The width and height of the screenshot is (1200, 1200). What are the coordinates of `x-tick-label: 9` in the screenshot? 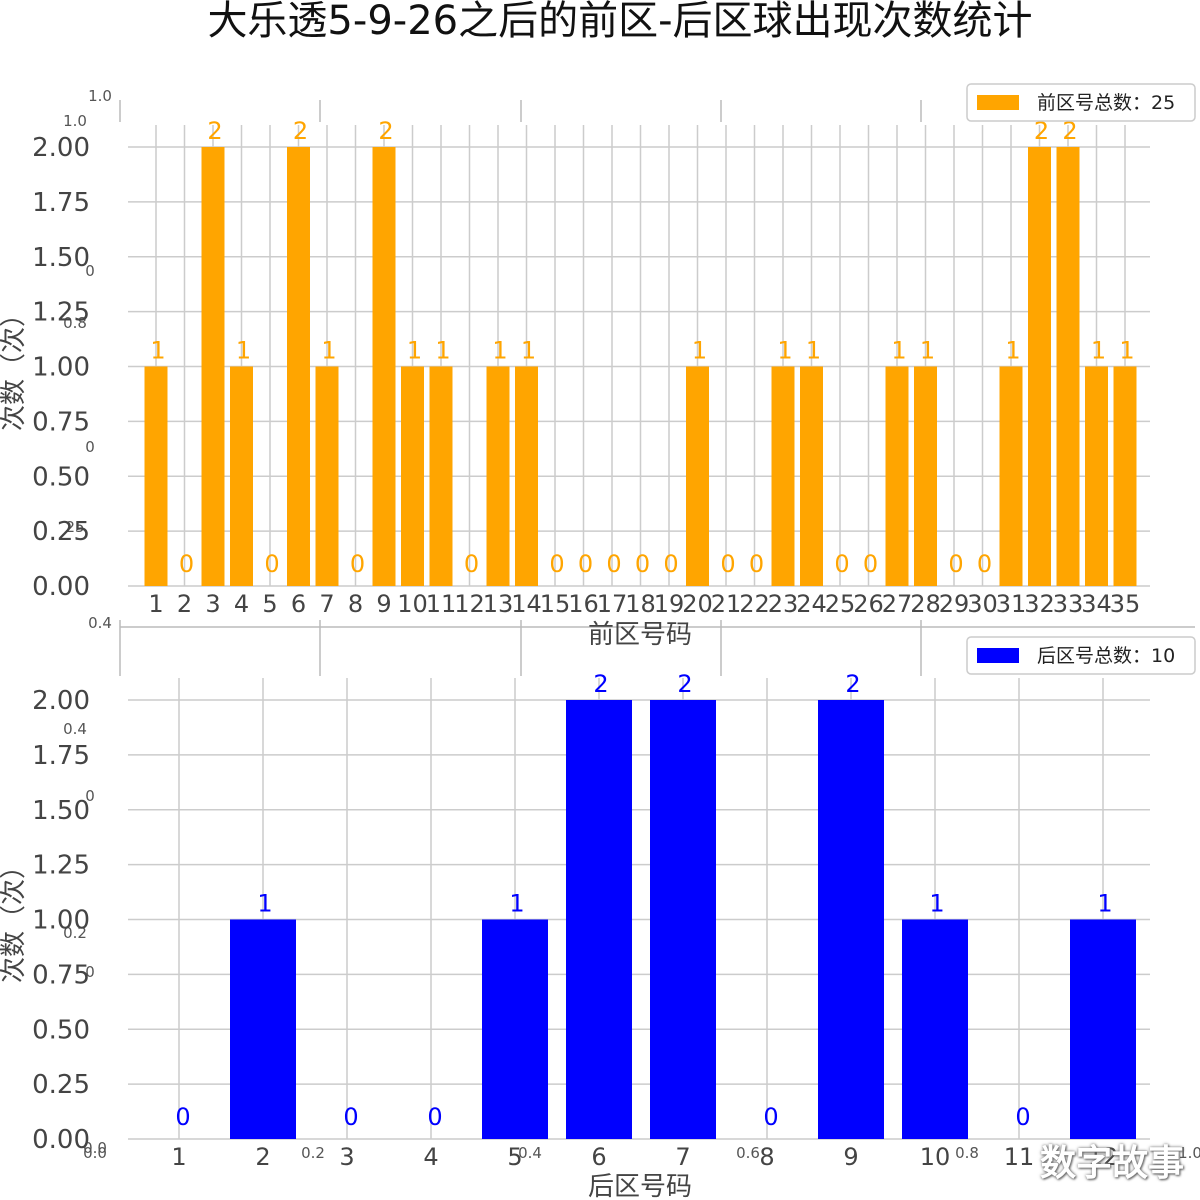 It's located at (383, 604).